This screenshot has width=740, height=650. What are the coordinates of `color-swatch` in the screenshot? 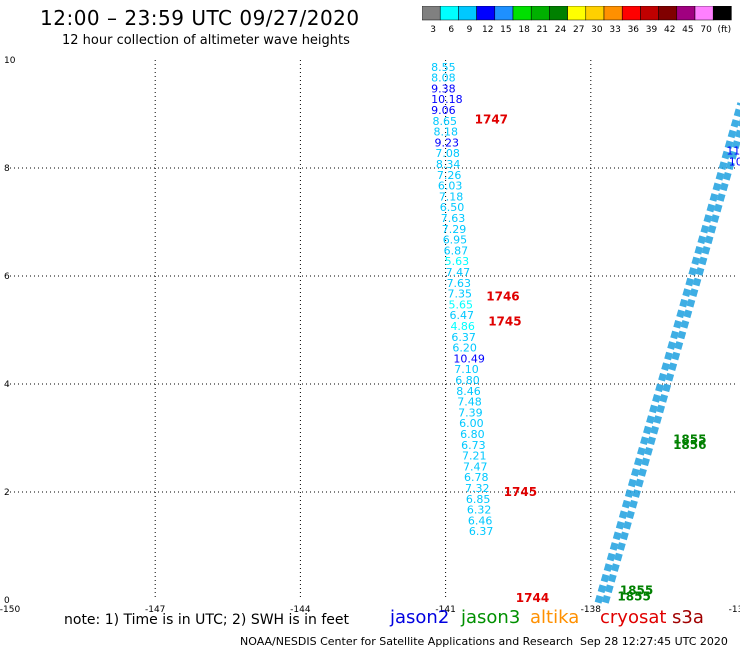 It's located at (722, 13).